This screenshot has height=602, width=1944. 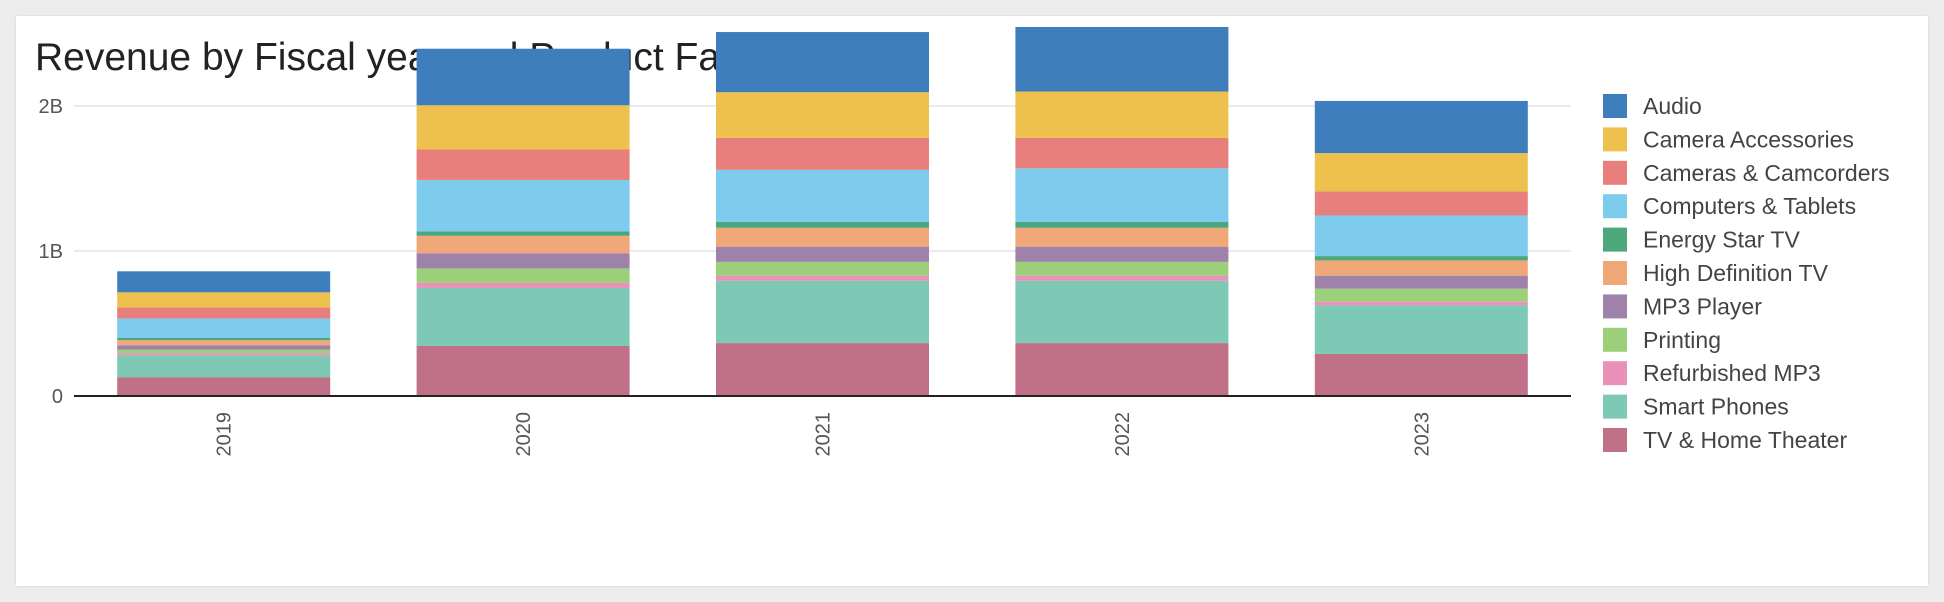 What do you see at coordinates (1672, 106) in the screenshot?
I see `legend-label: Audio` at bounding box center [1672, 106].